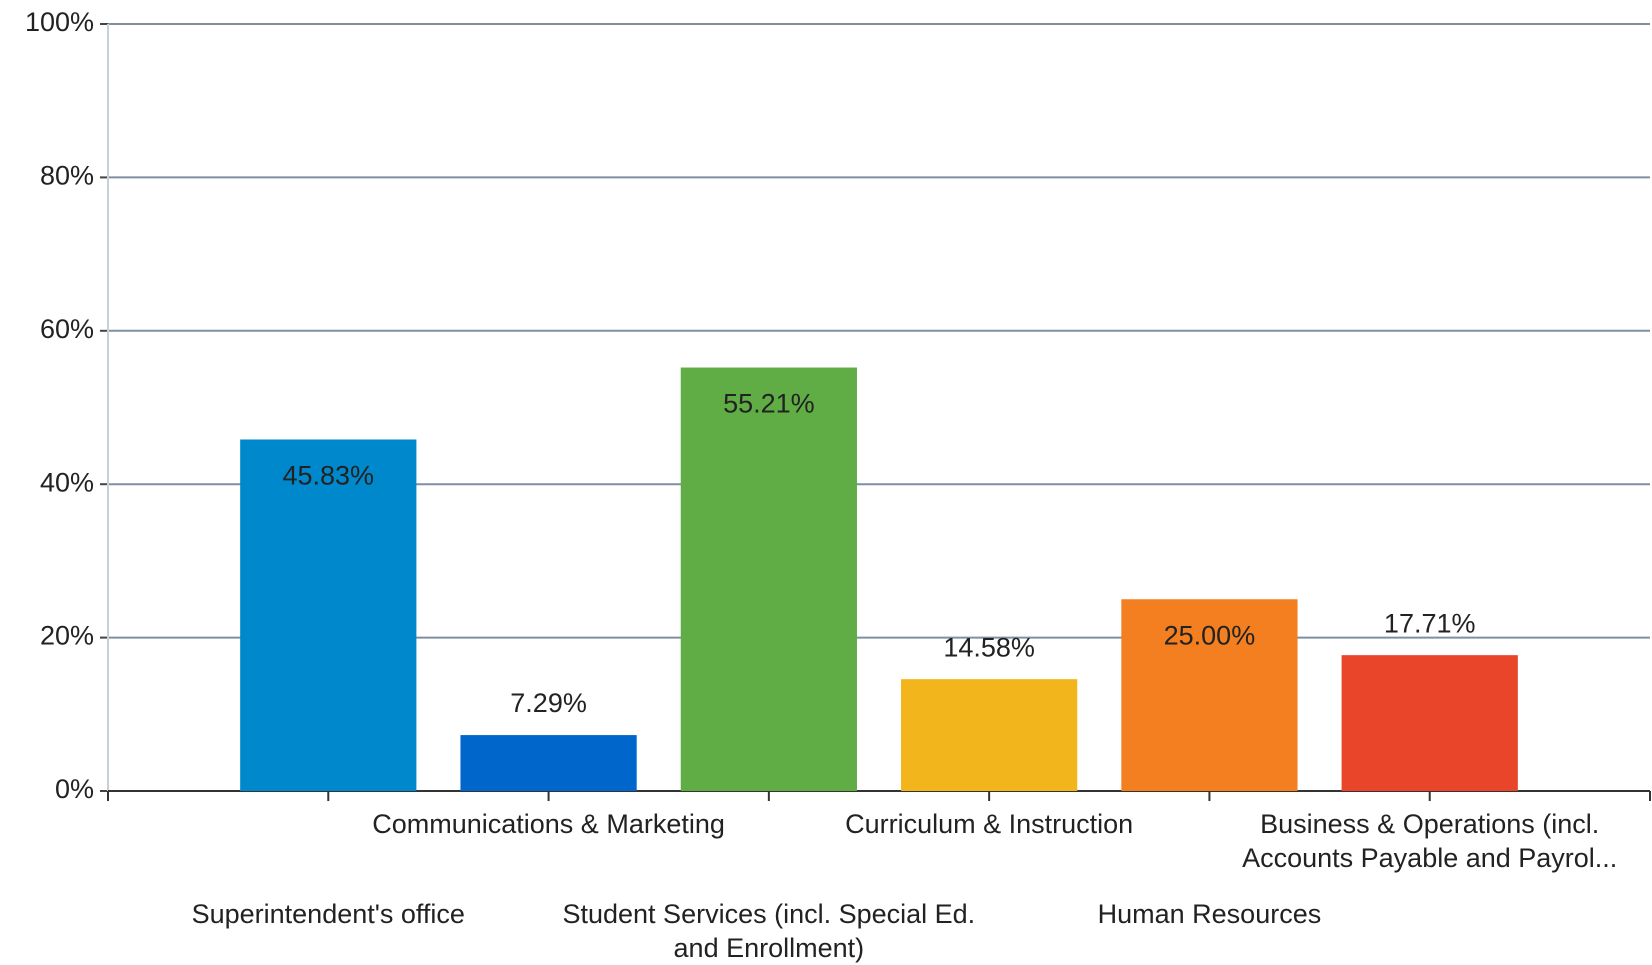 Image resolution: width=1652 pixels, height=965 pixels. Describe the element at coordinates (328, 476) in the screenshot. I see `value-label: 45.83%` at that location.